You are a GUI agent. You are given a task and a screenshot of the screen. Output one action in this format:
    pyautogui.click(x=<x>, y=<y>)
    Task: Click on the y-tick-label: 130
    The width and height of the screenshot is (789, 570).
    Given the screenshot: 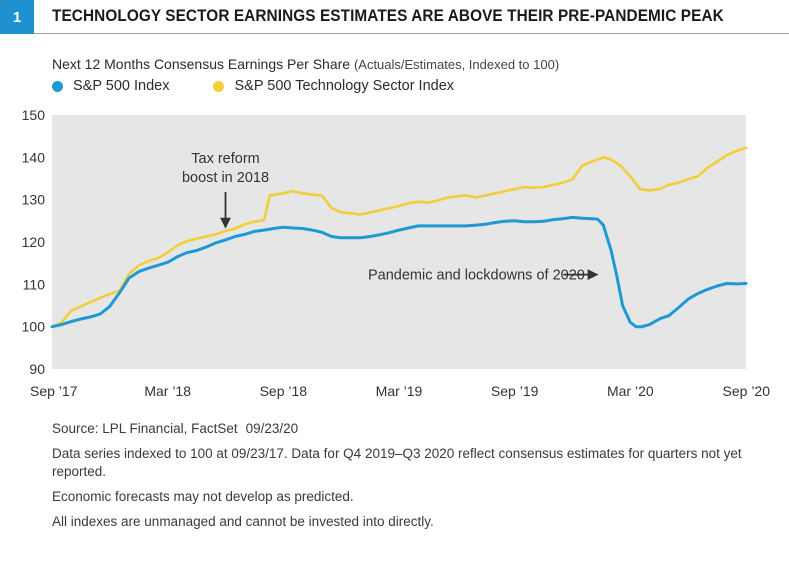 What is the action you would take?
    pyautogui.click(x=34, y=200)
    